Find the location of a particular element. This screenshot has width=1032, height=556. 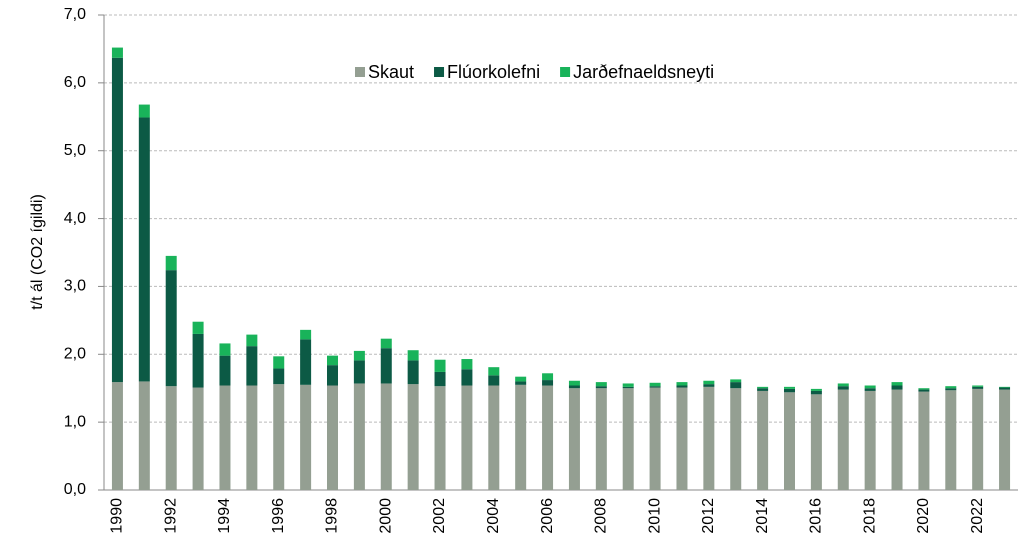

legend-label: Flúorkolefni is located at coordinates (493, 72).